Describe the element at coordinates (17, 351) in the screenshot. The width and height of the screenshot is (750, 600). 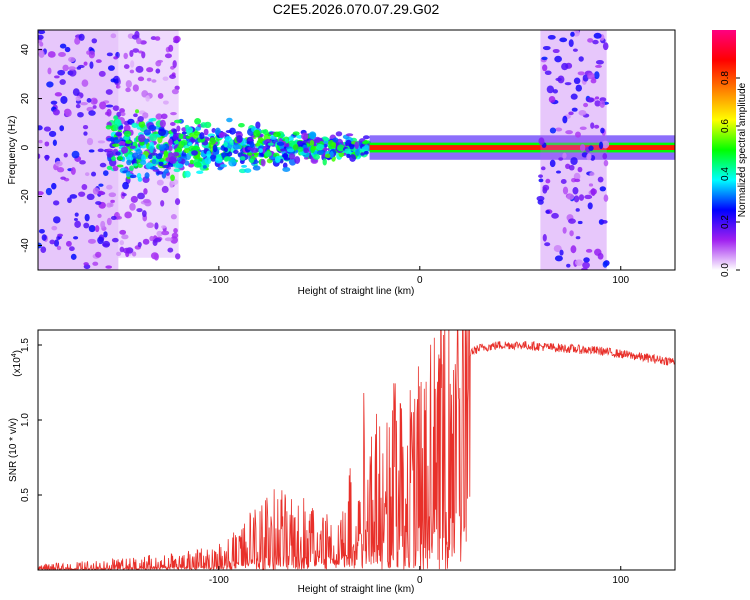
I see `snr-multiplier-close: )` at that location.